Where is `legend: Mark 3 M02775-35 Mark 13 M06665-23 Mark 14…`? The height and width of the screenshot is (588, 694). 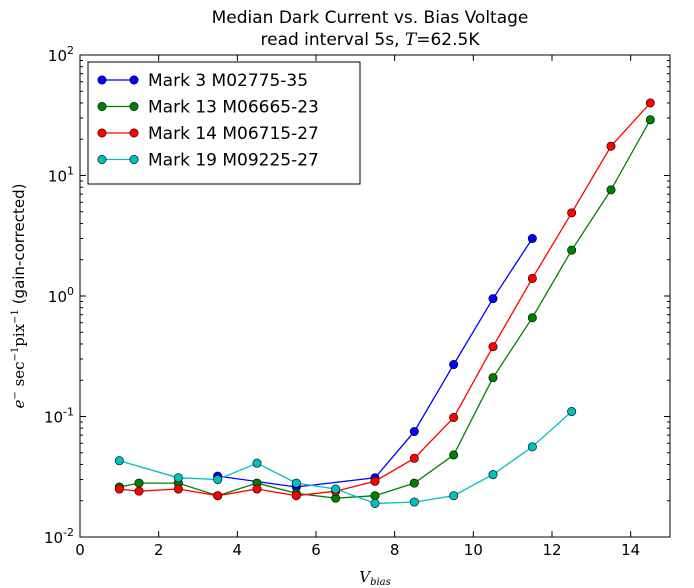
legend: Mark 3 M02775-35 Mark 13 M06665-23 Mark 14… is located at coordinates (224, 123).